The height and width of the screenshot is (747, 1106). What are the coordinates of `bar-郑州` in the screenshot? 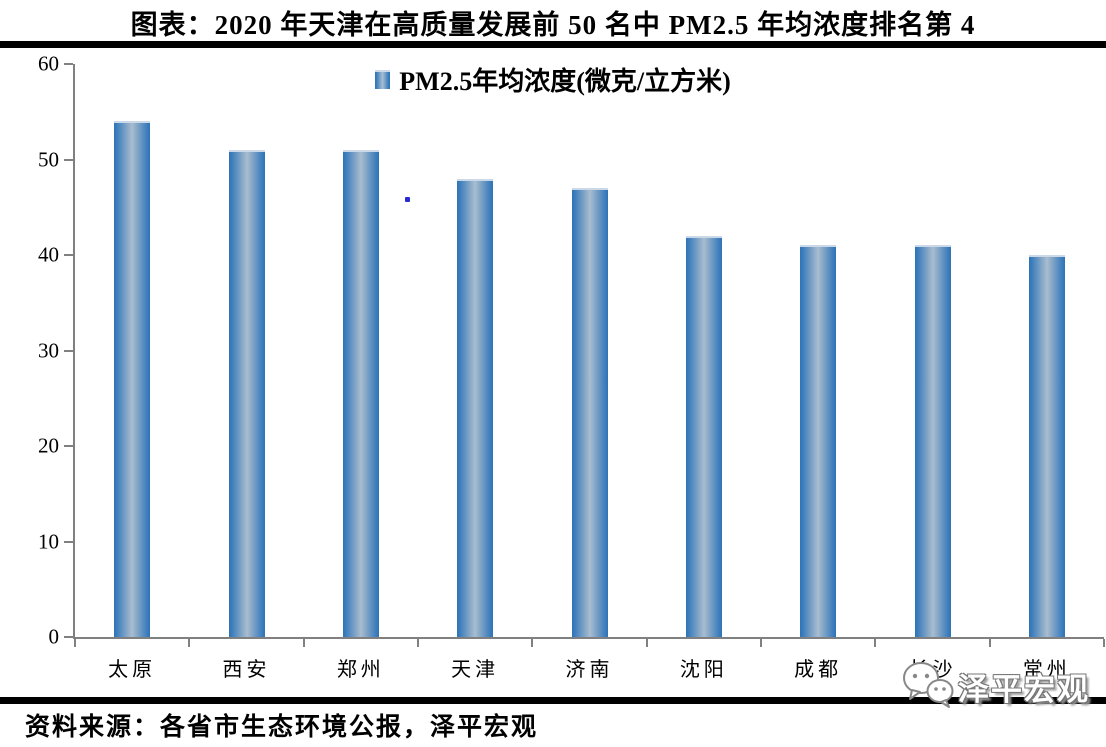 It's located at (360, 393).